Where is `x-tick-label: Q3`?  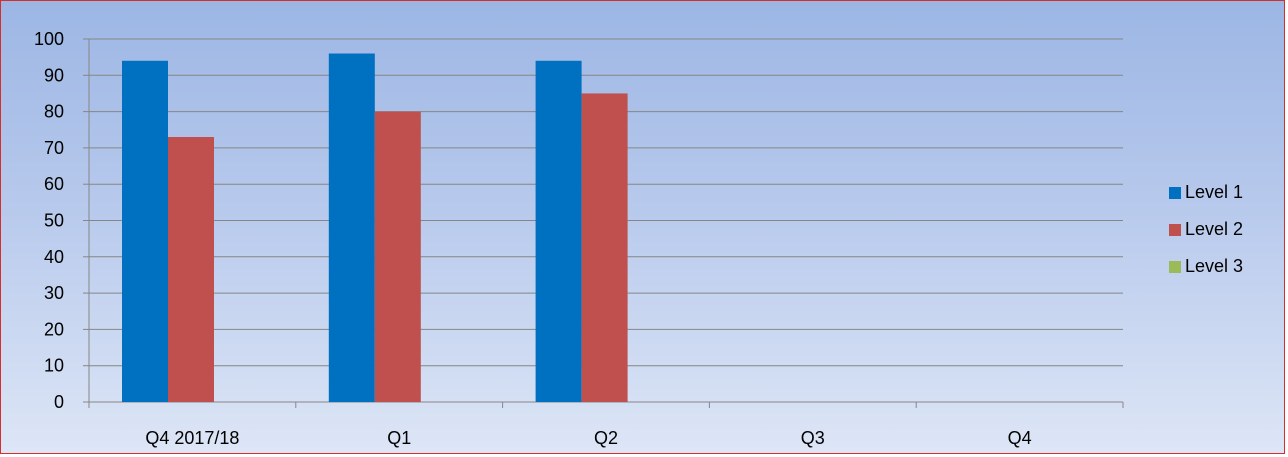 x-tick-label: Q3 is located at coordinates (813, 438).